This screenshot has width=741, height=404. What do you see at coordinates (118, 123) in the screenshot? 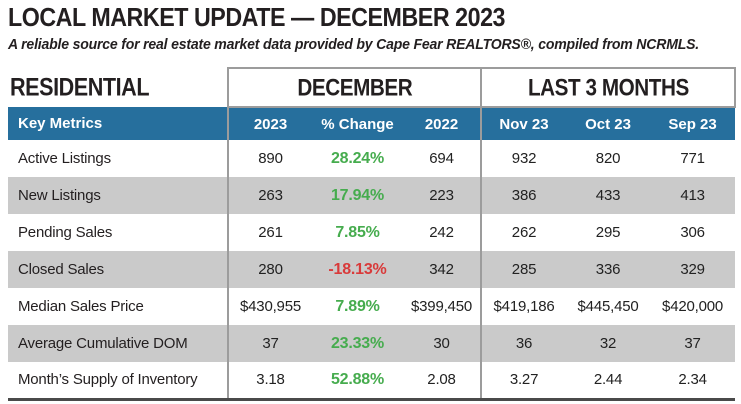
I see `column-header-key-metrics: Key Metrics` at bounding box center [118, 123].